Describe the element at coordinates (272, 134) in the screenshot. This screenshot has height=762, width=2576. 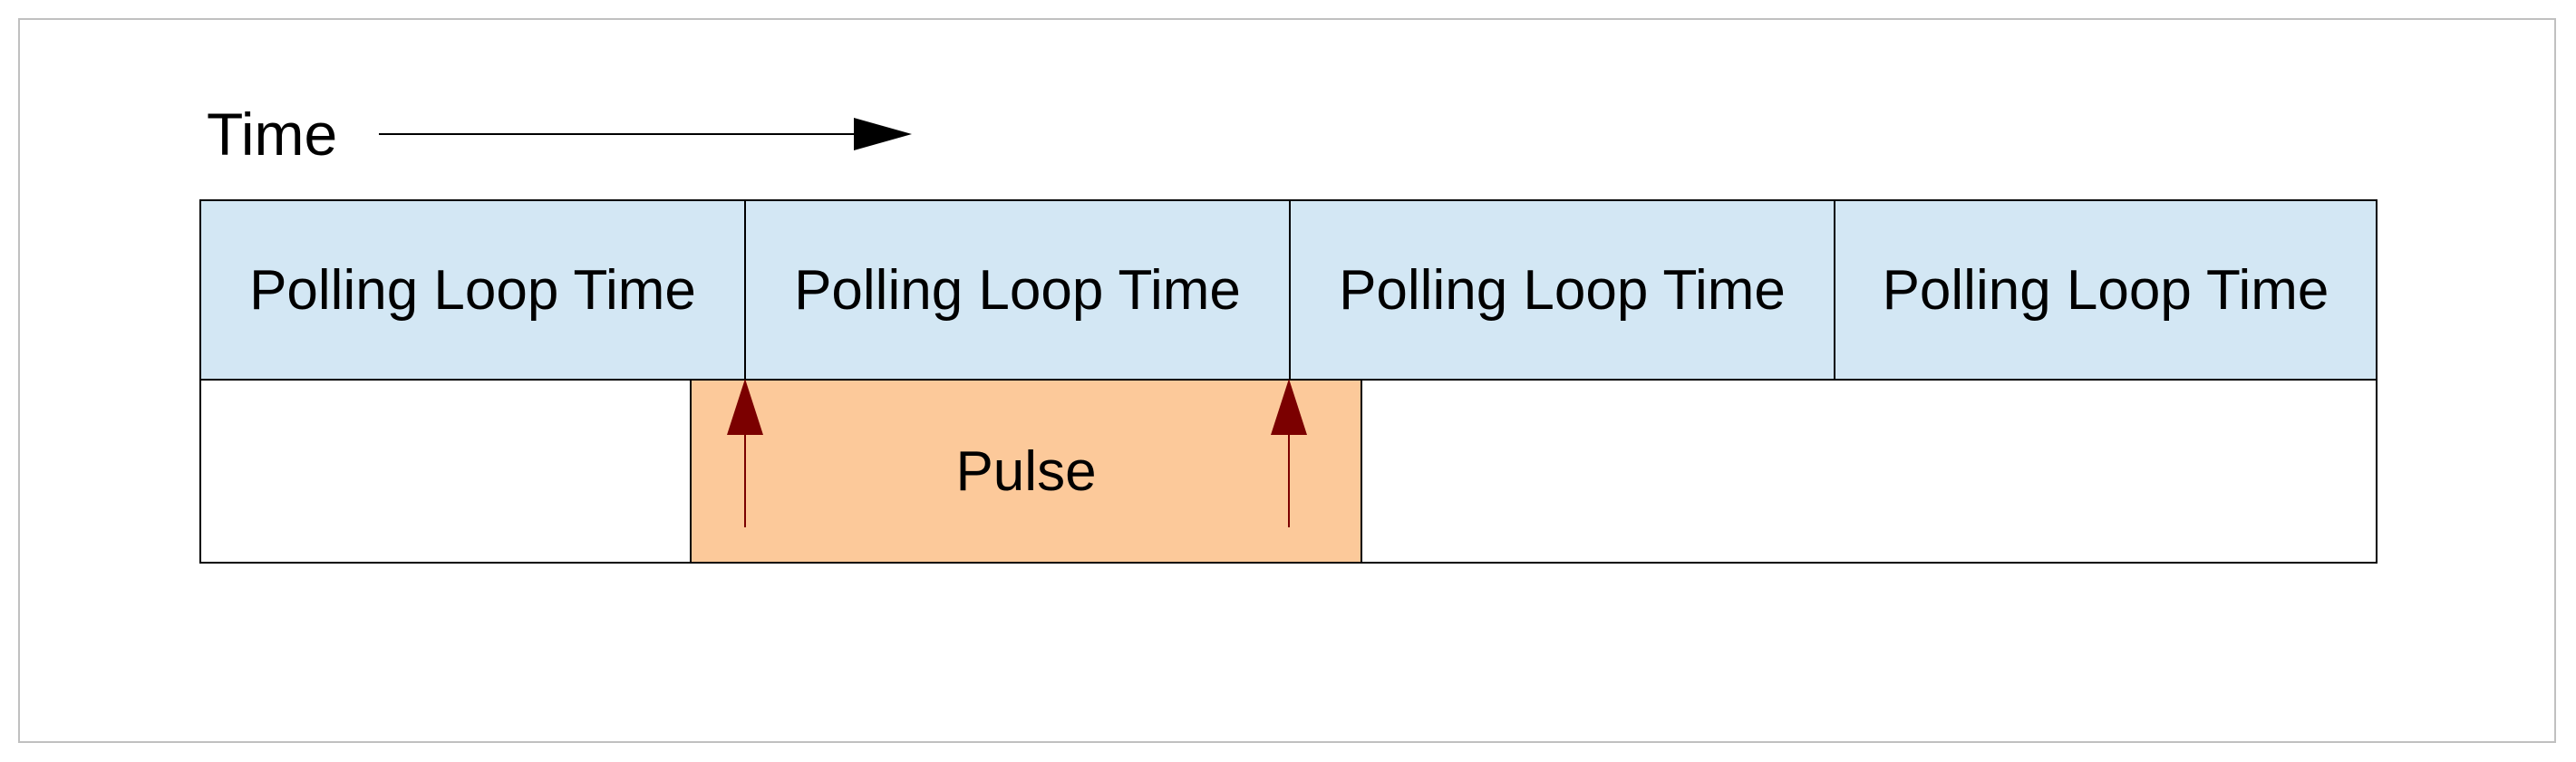
I see `time-label: Time` at that location.